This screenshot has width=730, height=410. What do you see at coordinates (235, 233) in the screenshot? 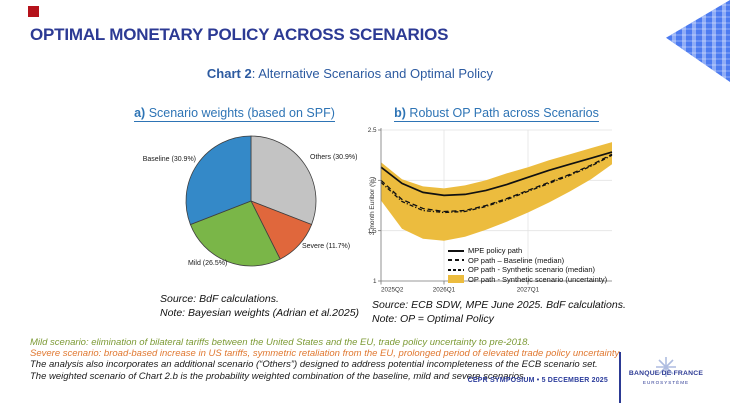
I see `pie-slice-mild` at bounding box center [235, 233].